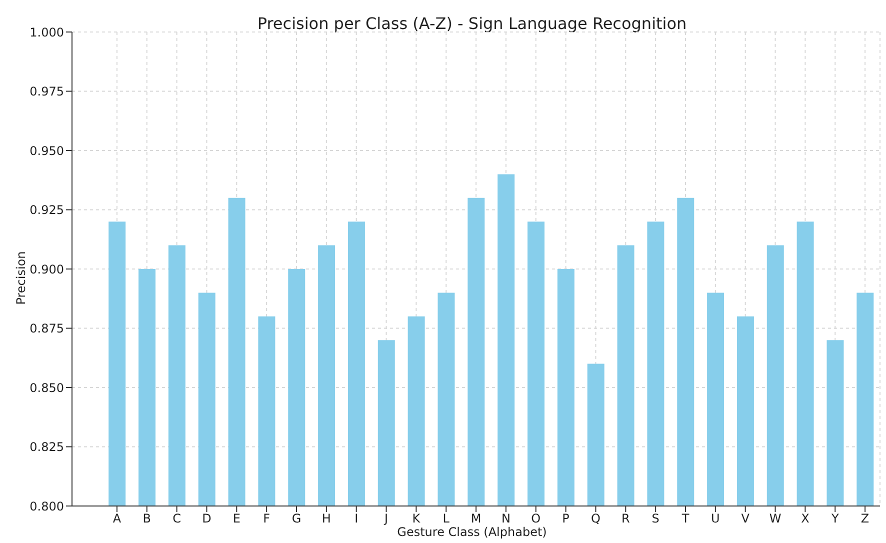  Describe the element at coordinates (47, 447) in the screenshot. I see `y-tick-label: 0.825` at that location.